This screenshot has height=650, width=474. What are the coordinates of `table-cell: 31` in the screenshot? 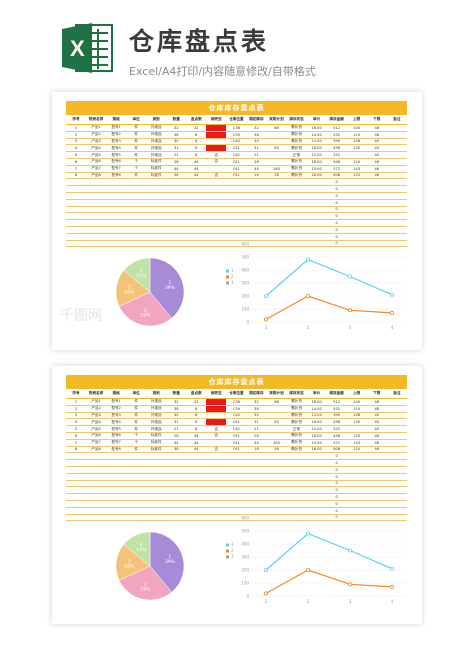 It's located at (256, 148).